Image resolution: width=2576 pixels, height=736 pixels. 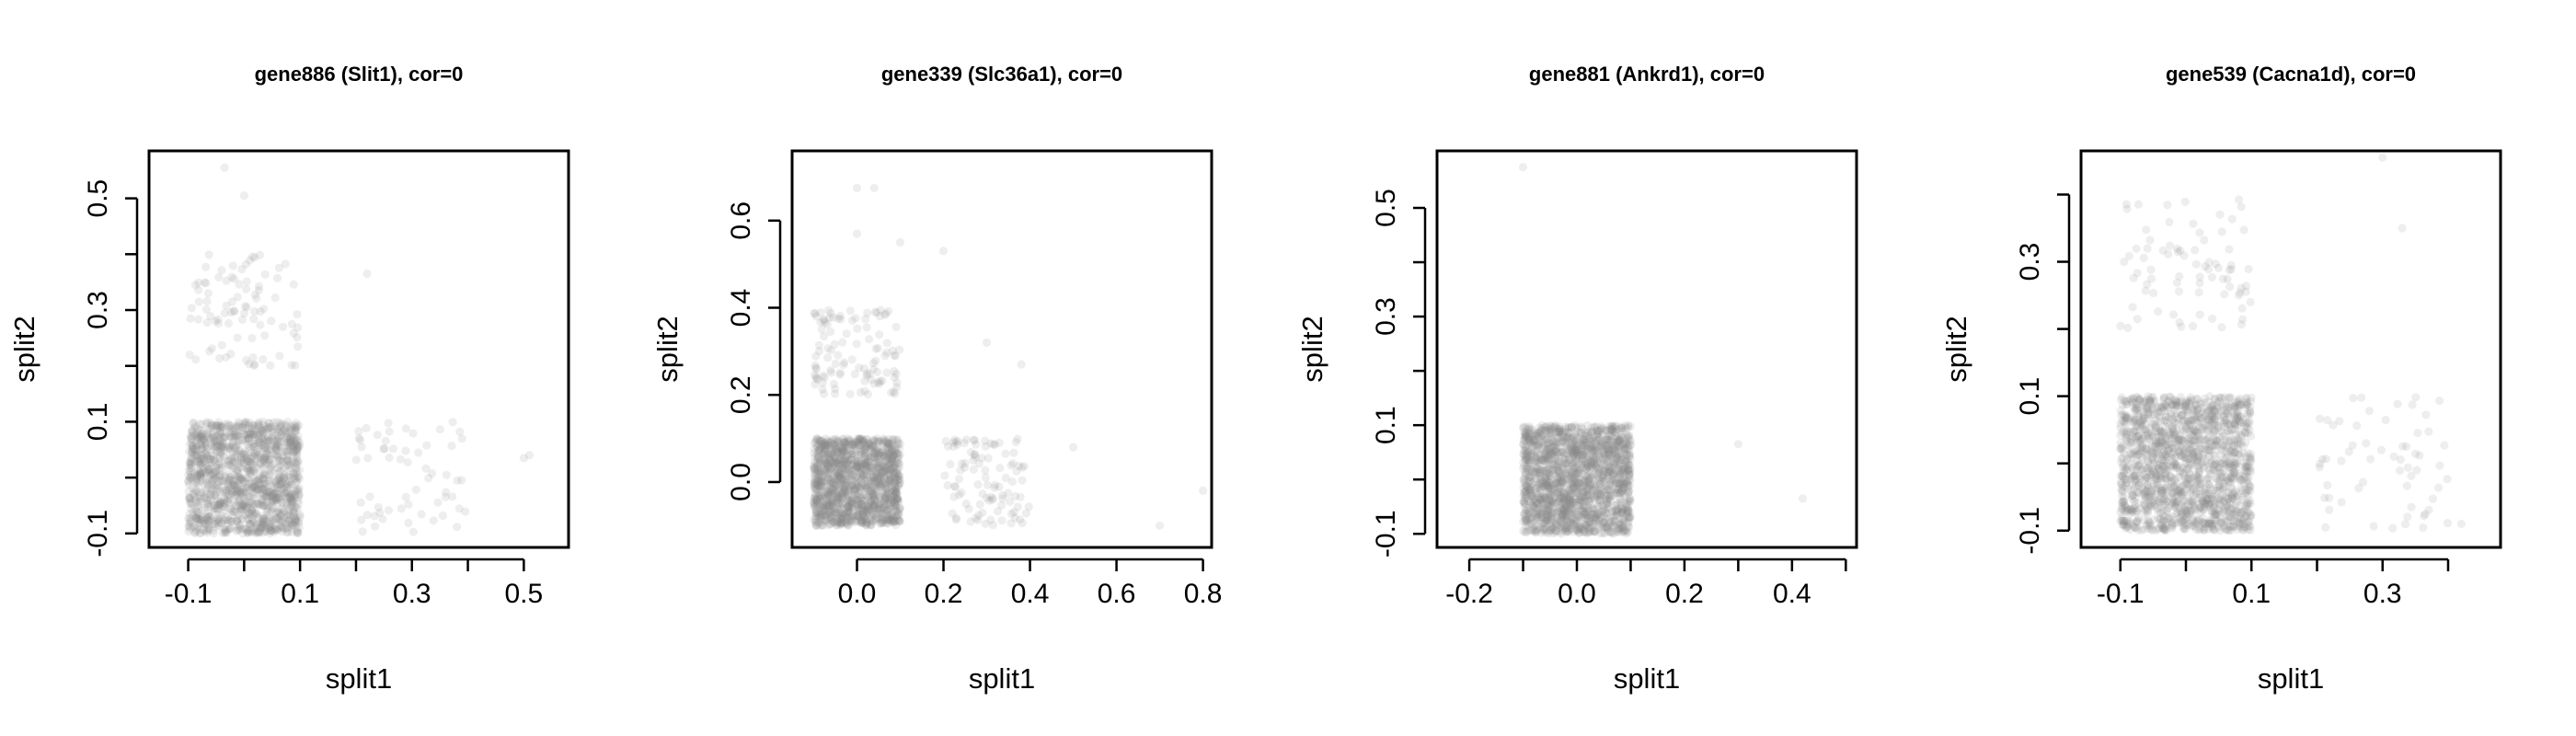 I want to click on x-axis-label: split1, so click(x=359, y=678).